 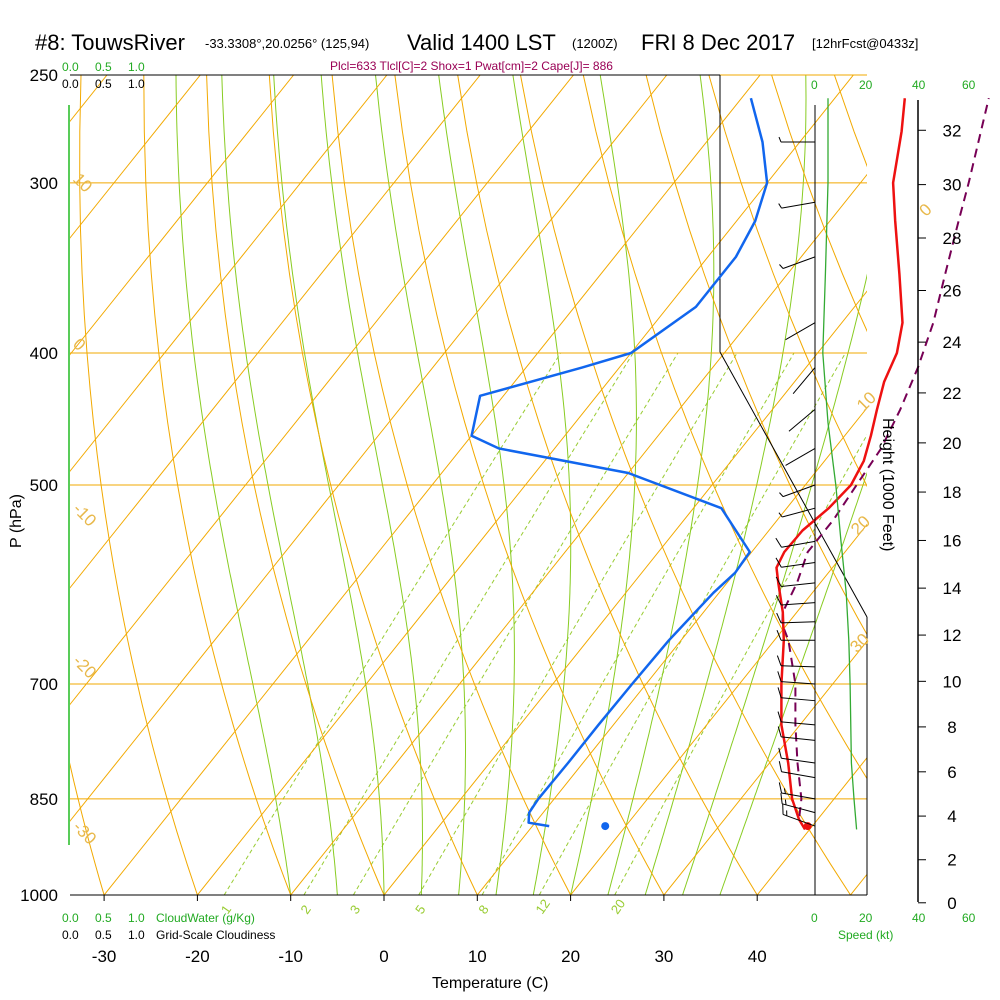 What do you see at coordinates (814, 918) in the screenshot?
I see `speed-tick-bottom-0: 0` at bounding box center [814, 918].